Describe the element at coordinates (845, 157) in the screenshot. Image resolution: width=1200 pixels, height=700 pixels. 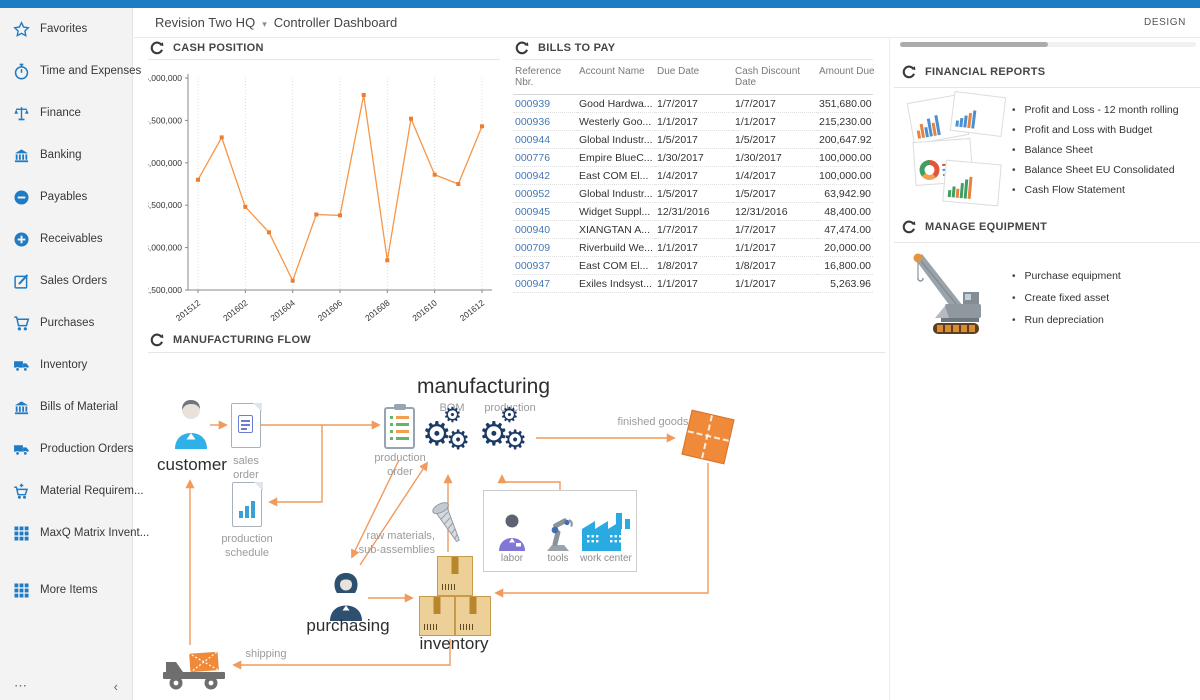
I see `amount-cell: 100,000.00` at that location.